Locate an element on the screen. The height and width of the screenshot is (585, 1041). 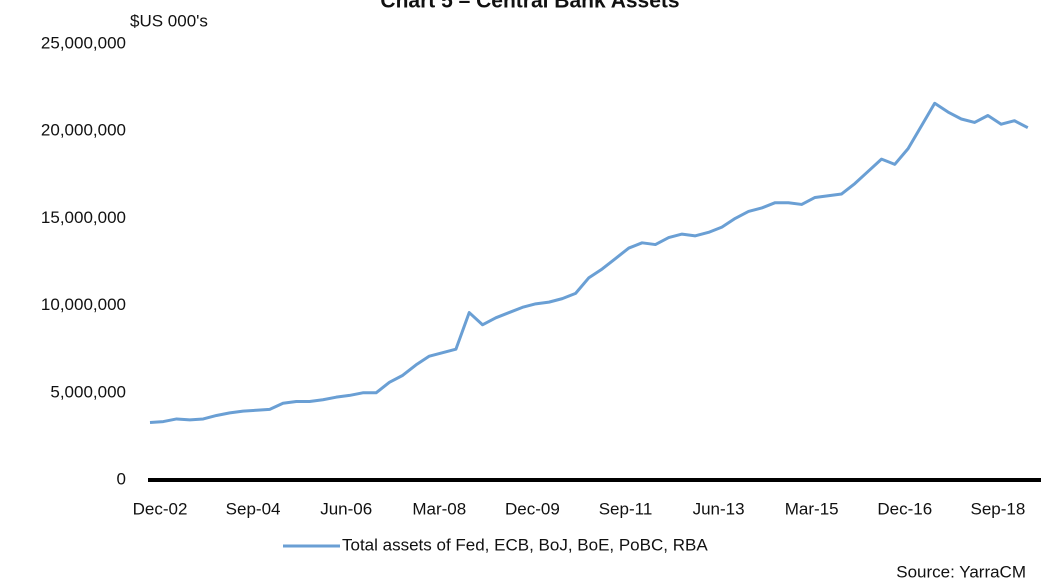
x-tick-label: Dec-09 is located at coordinates (532, 508).